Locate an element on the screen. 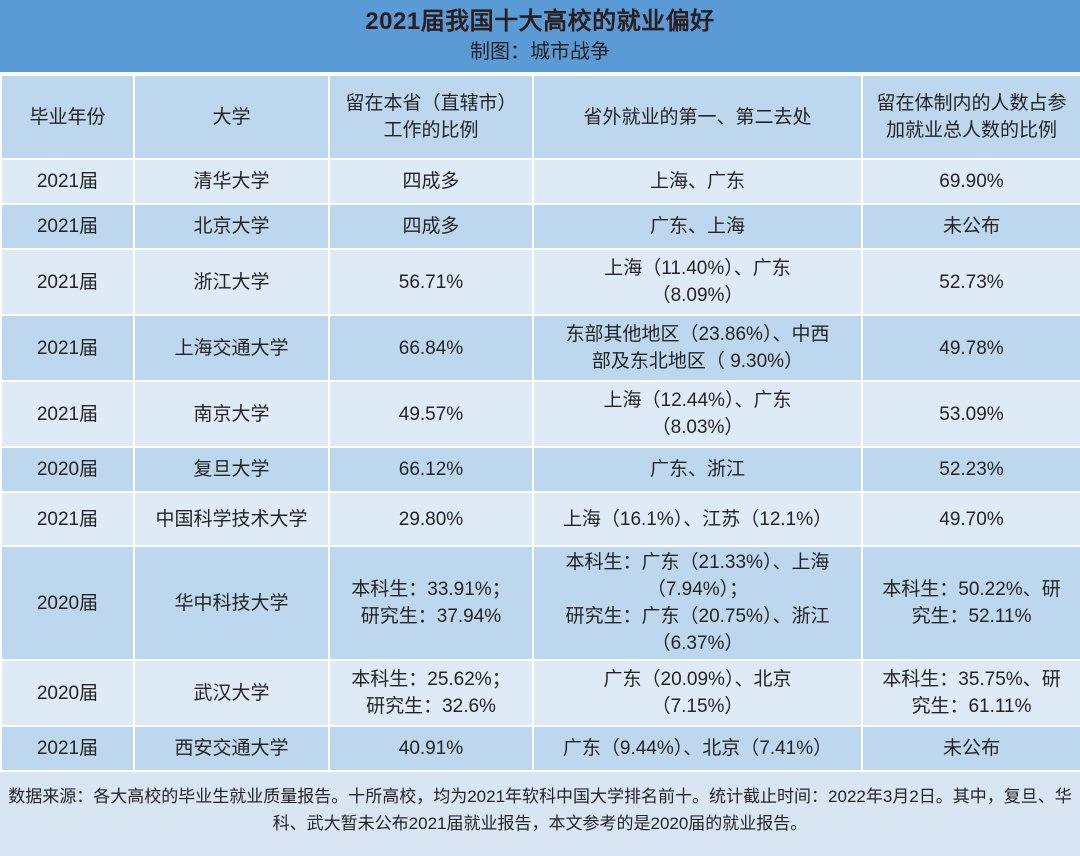 The width and height of the screenshot is (1080, 856). column-header-destinations: 省外就业的第一、第二去处 is located at coordinates (697, 117).